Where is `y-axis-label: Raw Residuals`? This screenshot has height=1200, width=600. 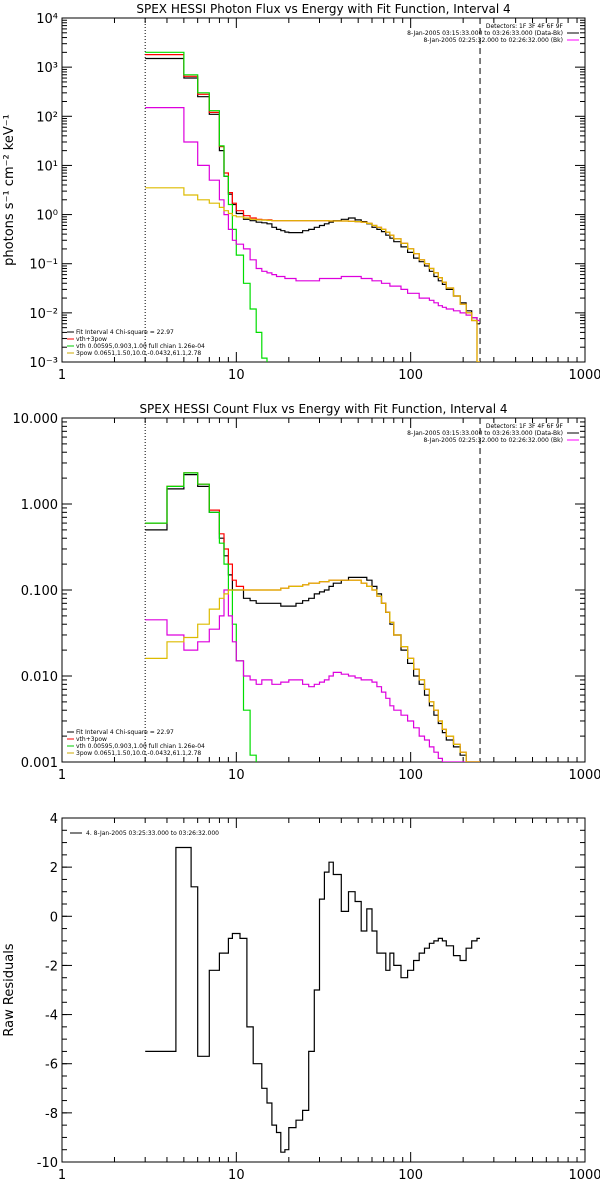 y-axis-label: Raw Residuals is located at coordinates (9, 989).